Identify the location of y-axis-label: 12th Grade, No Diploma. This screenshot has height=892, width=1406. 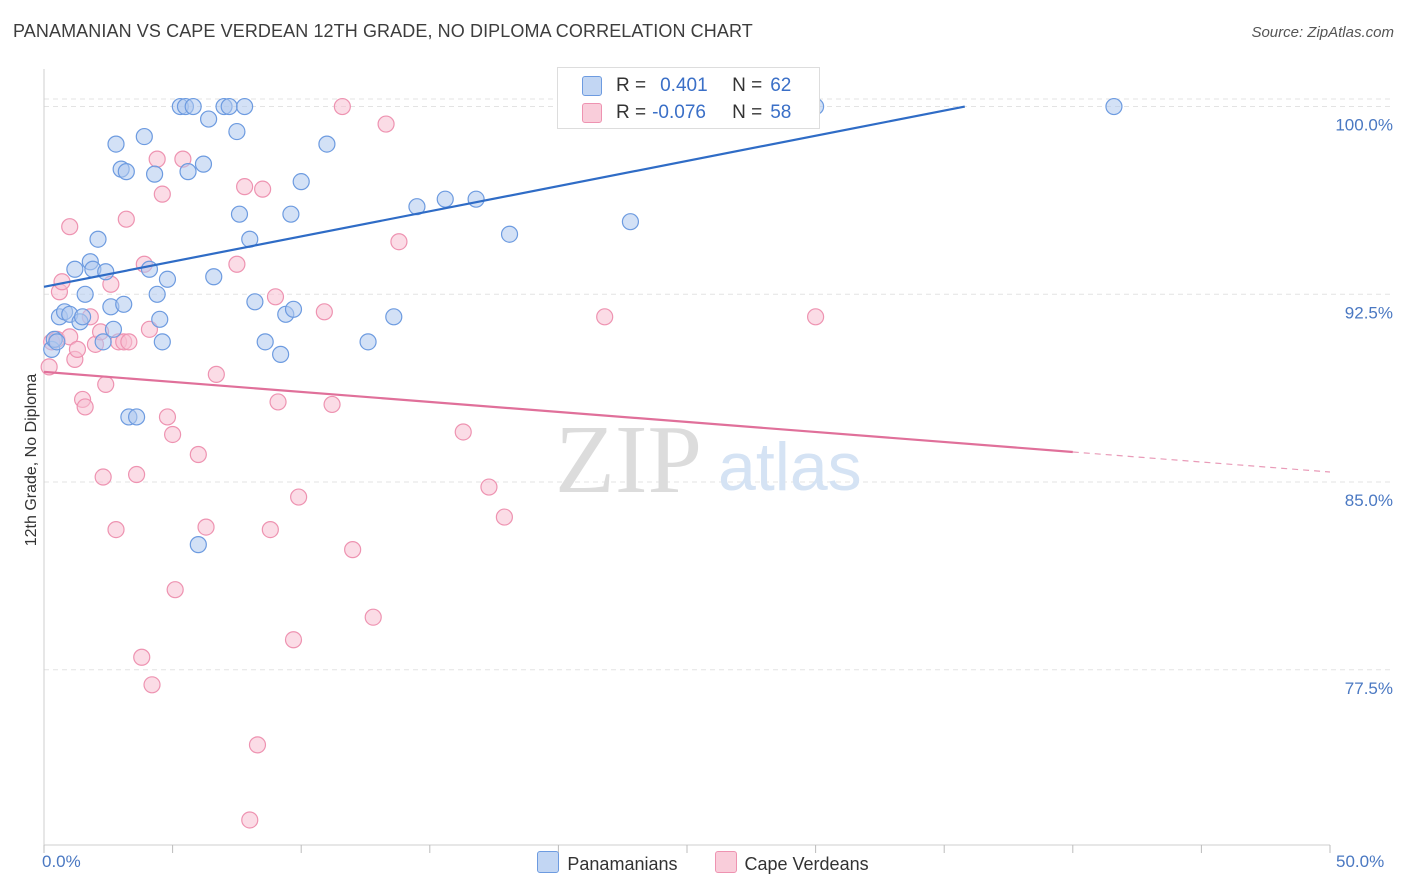
(31, 460).